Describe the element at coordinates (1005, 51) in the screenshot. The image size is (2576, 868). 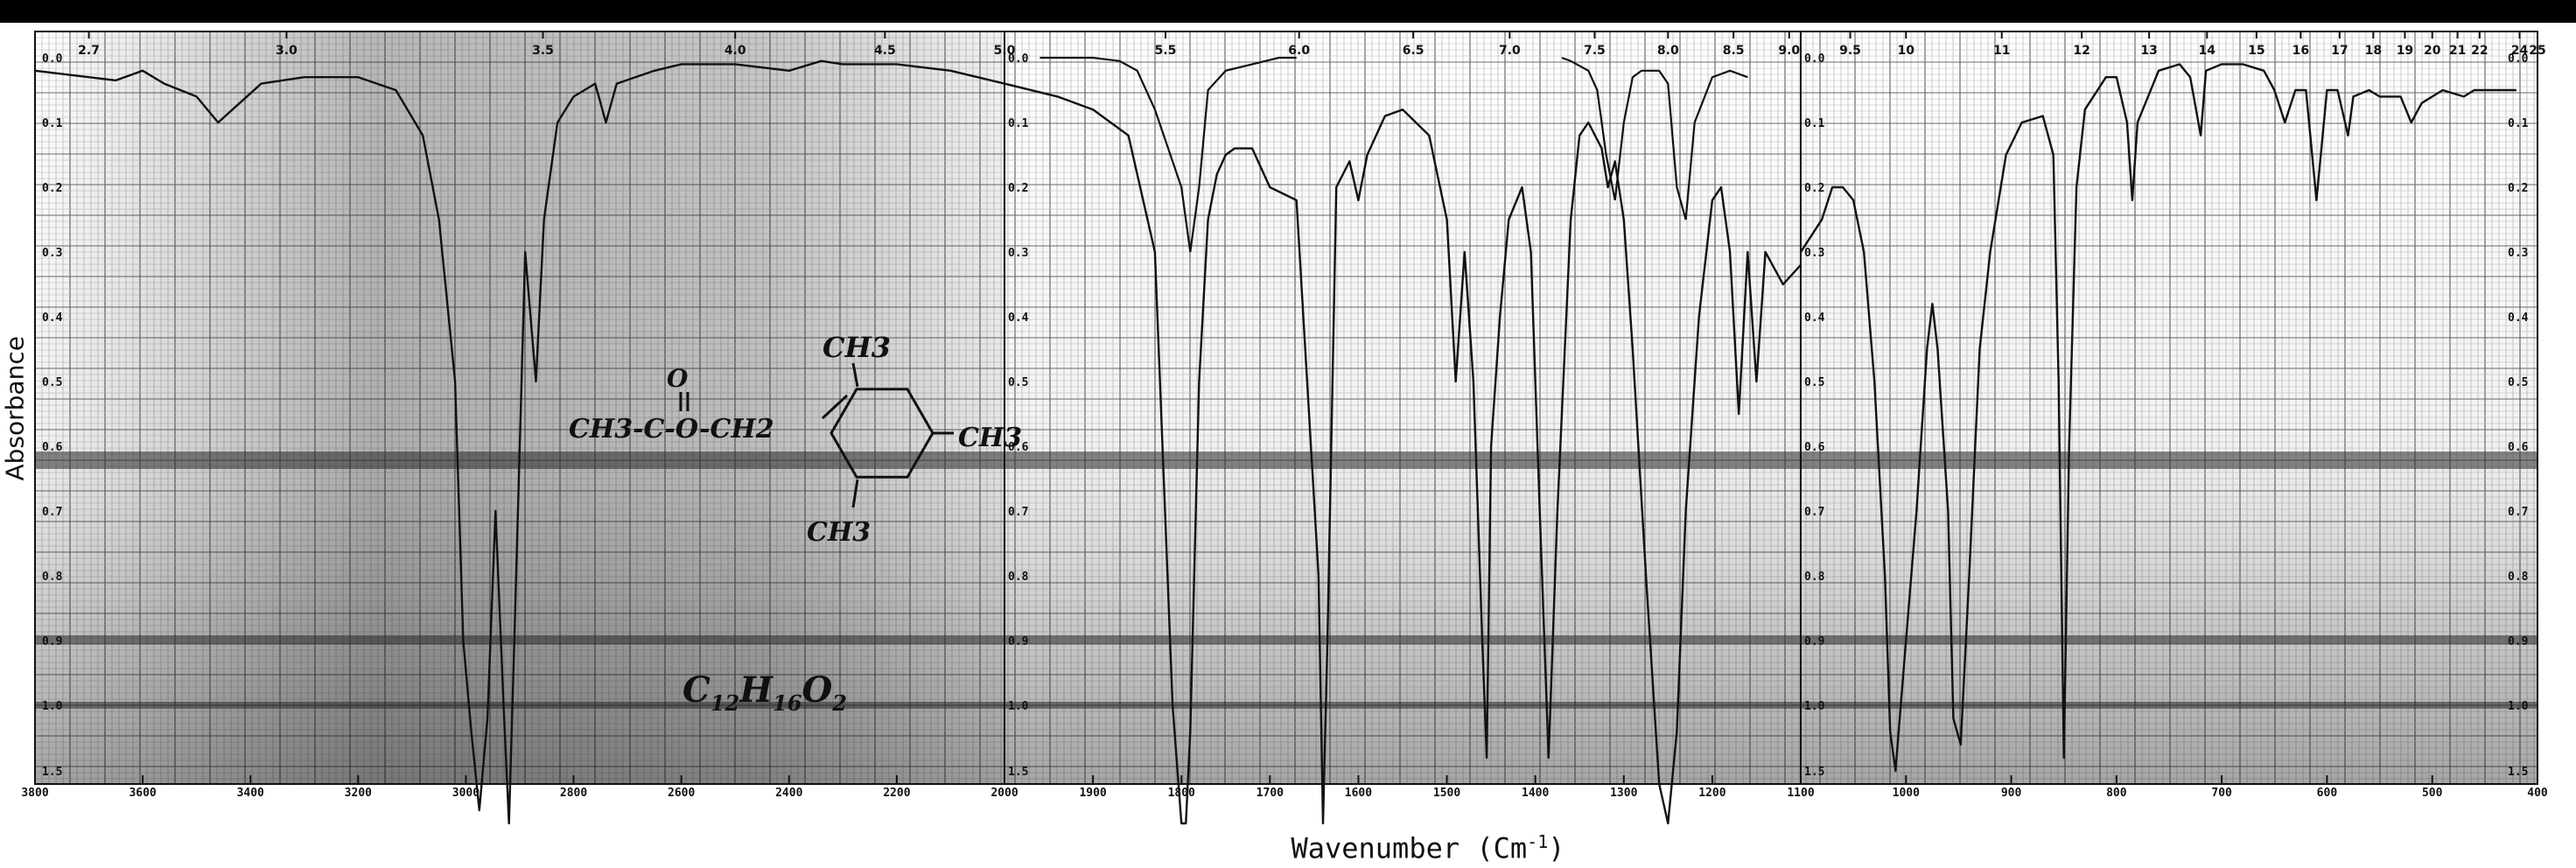
I see `top-tick-label: 5.0` at that location.